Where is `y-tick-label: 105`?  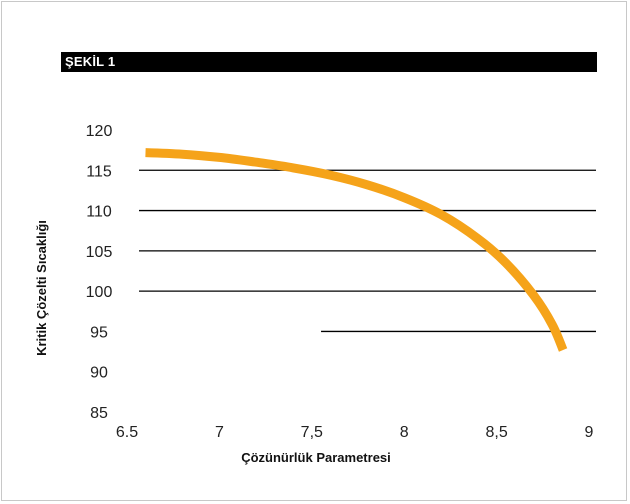 y-tick-label: 105 is located at coordinates (99, 252).